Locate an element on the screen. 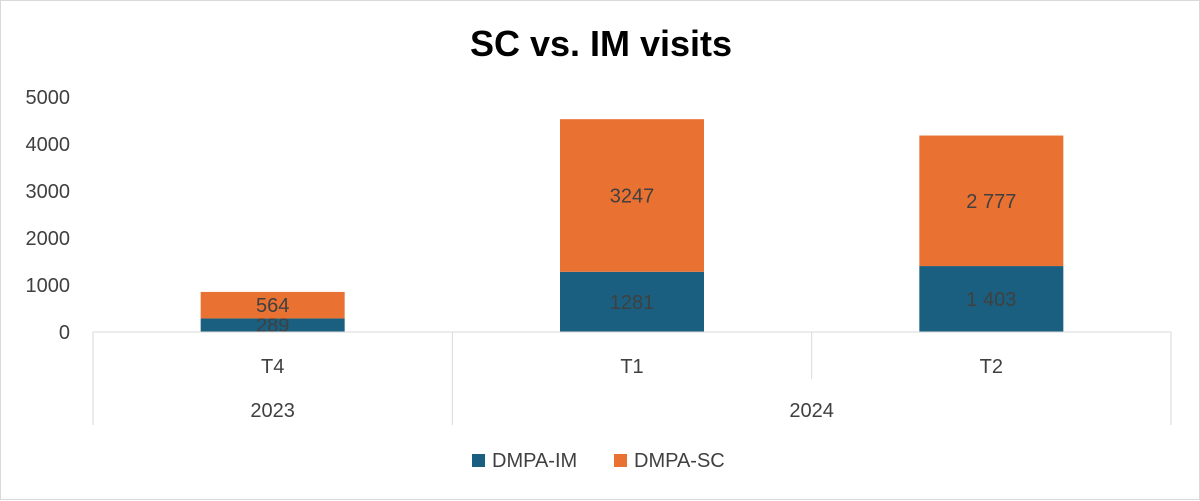 This screenshot has height=501, width=1200. data-label: 564 is located at coordinates (272, 306).